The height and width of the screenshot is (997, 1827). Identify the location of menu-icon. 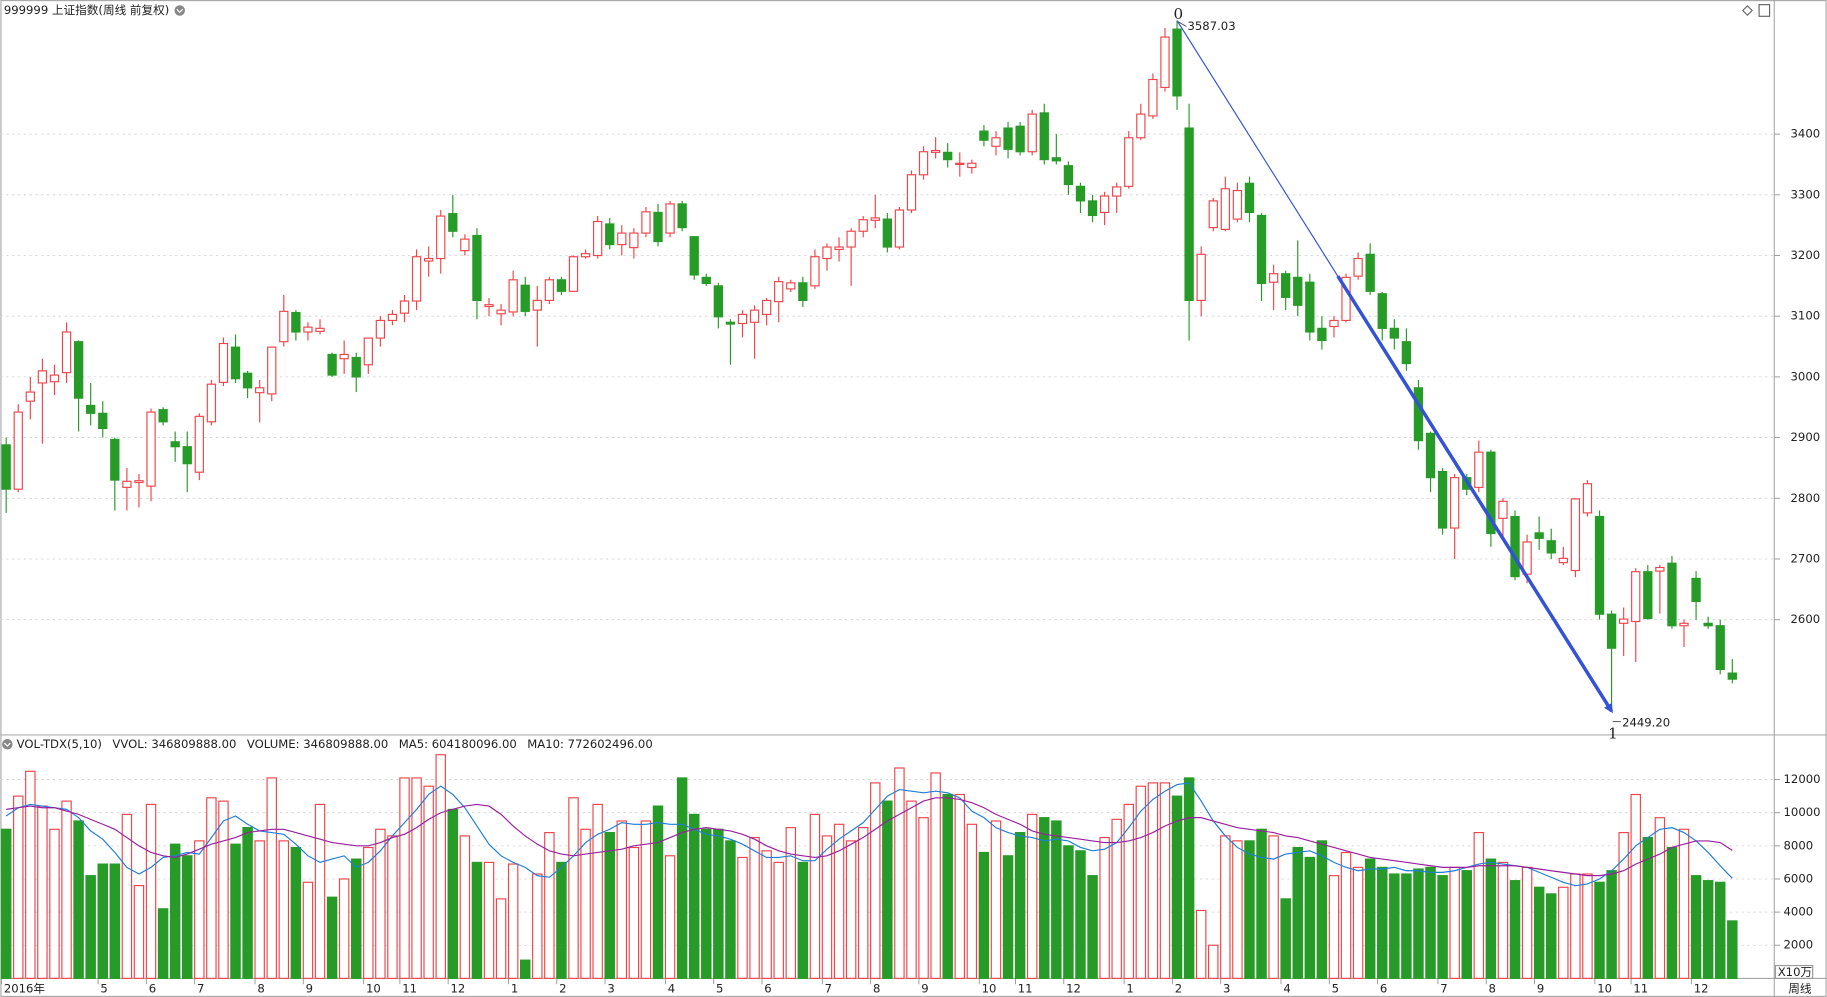
(180, 11).